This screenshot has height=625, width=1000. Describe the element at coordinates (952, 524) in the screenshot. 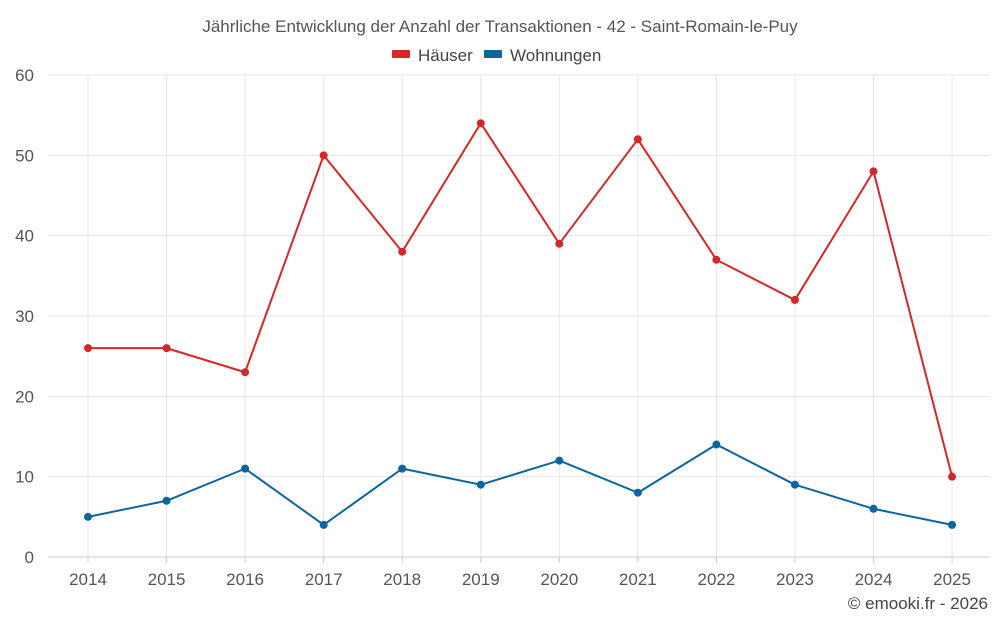

I see `data-point-wohnungen-2025` at that location.